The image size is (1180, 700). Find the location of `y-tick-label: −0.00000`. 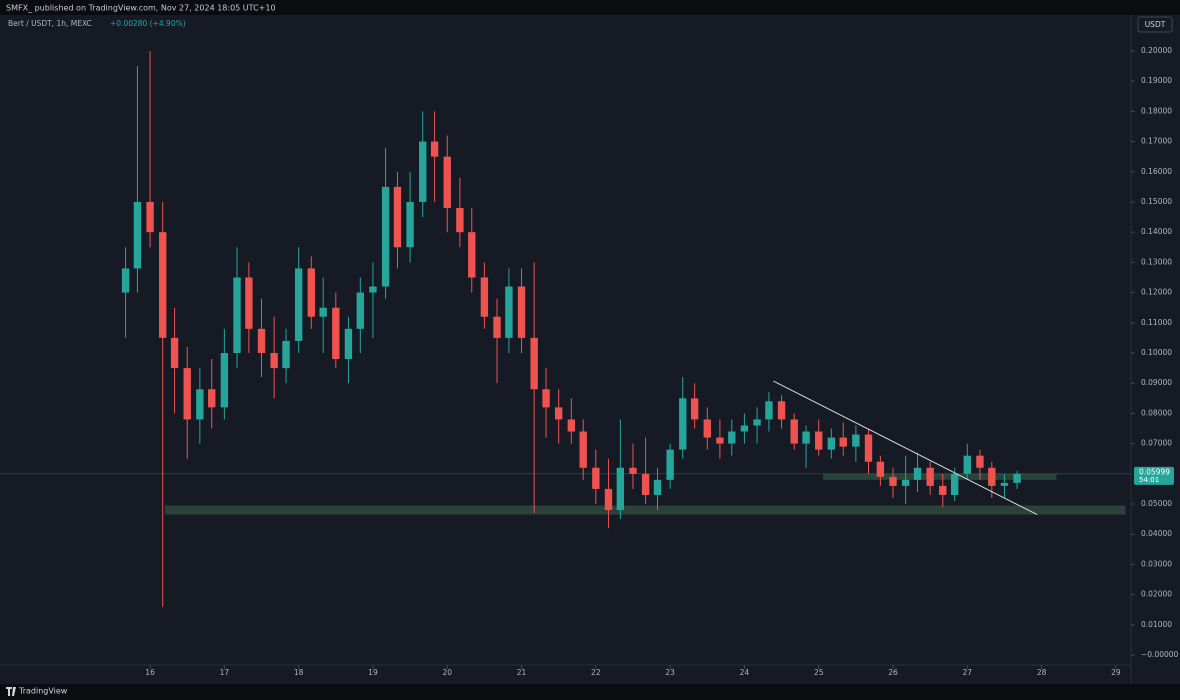

y-tick-label: −0.00000 is located at coordinates (1160, 654).